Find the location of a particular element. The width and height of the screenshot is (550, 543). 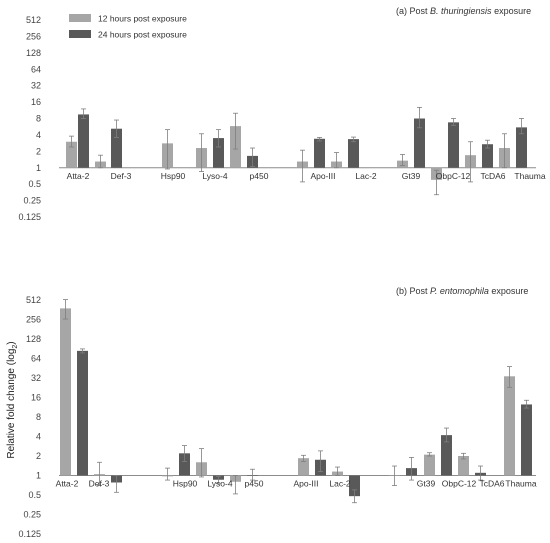

y-axis-label: Relative fold change (log2) is located at coordinates (12, 399).